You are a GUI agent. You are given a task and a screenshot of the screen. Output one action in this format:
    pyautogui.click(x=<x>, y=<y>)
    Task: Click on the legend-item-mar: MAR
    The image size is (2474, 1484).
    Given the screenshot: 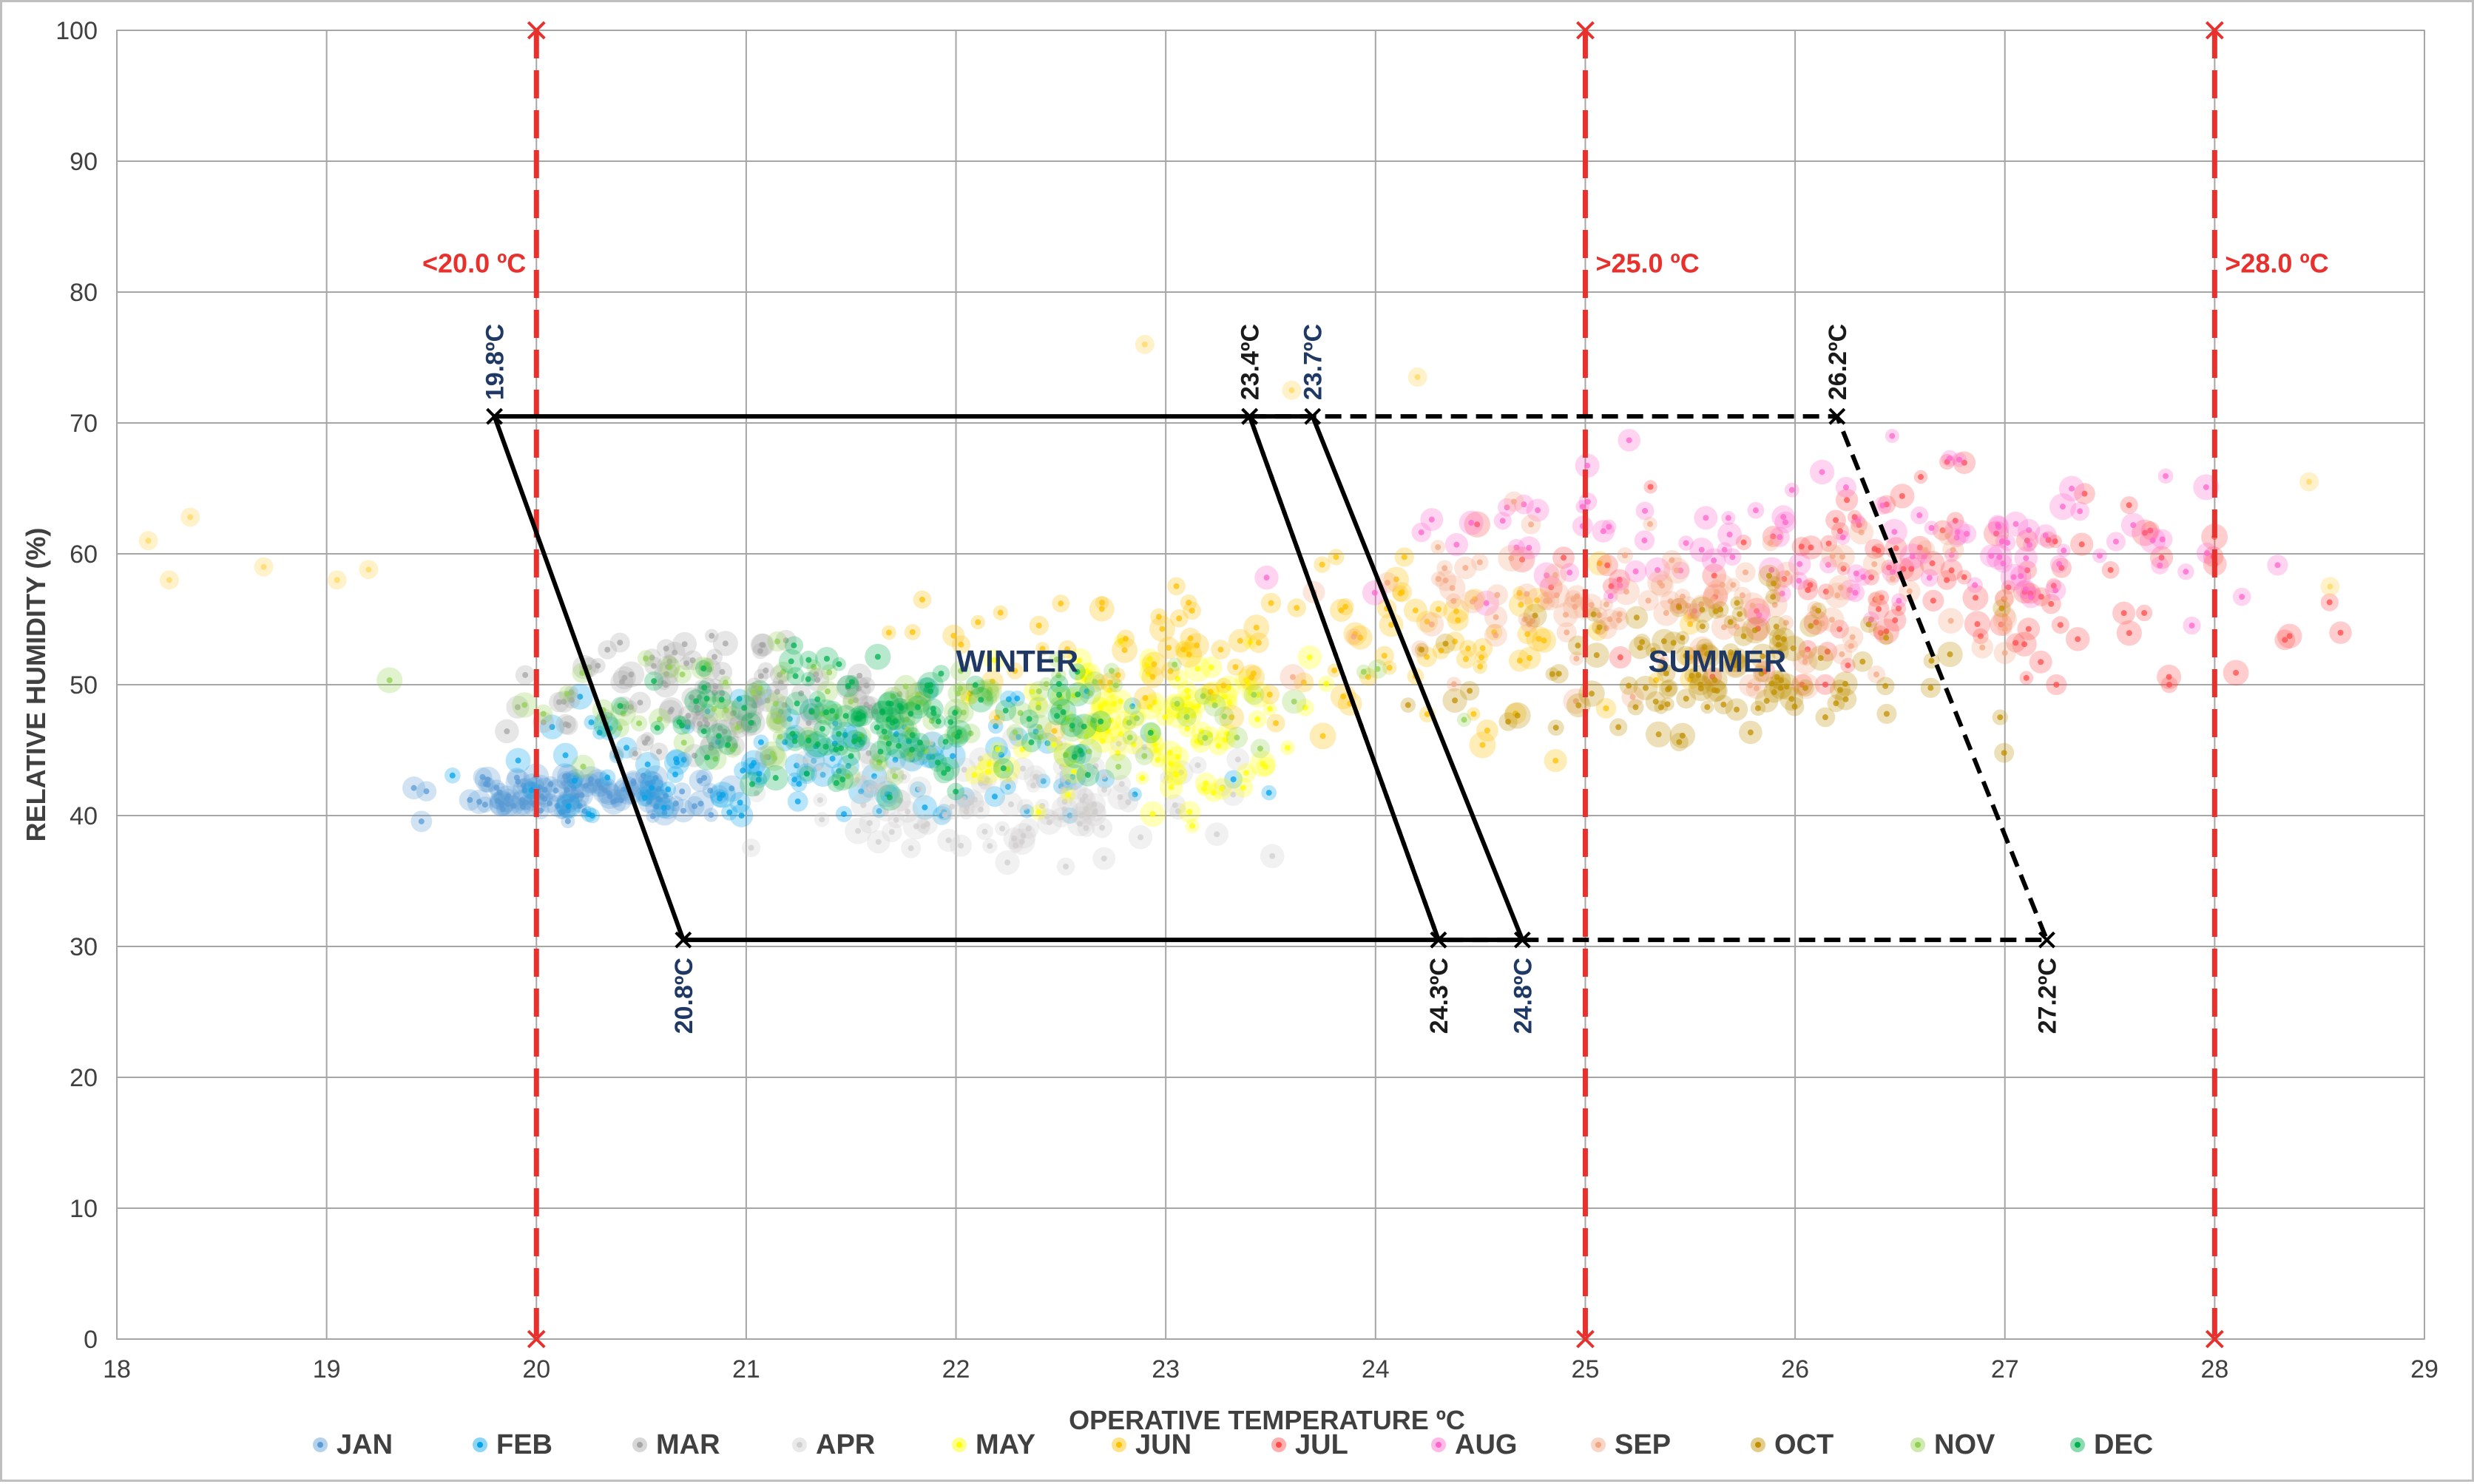 What is the action you would take?
    pyautogui.click(x=676, y=1444)
    